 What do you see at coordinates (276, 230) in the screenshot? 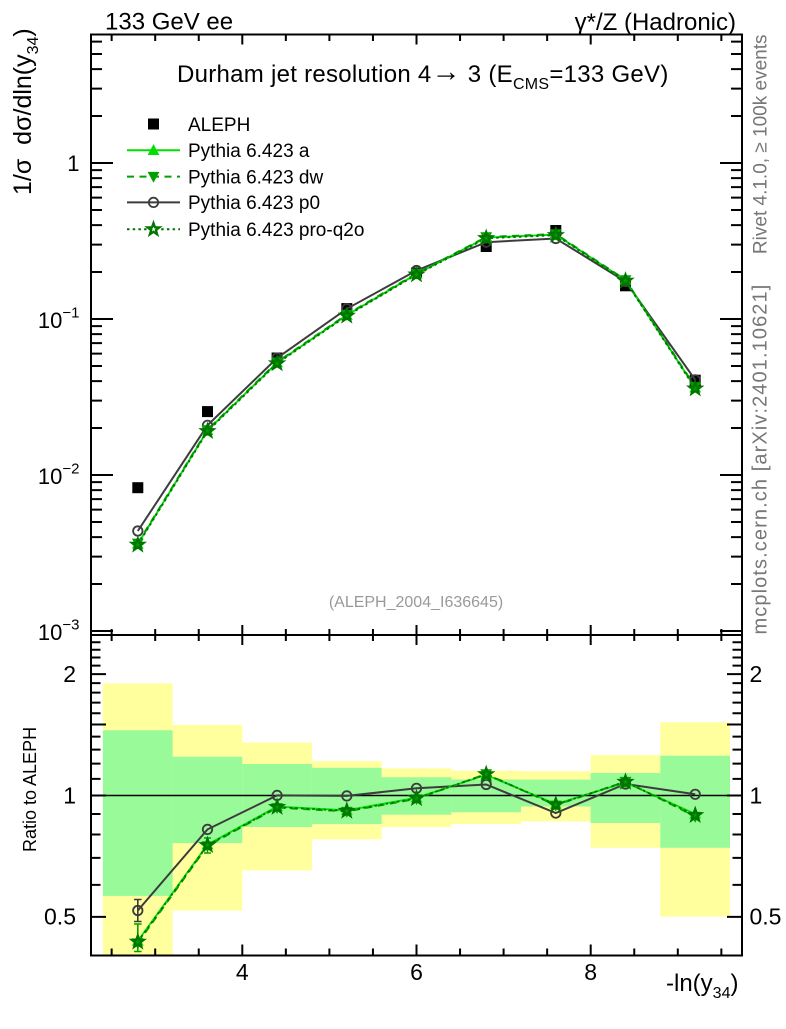
I see `svg-text: Pythia 6.423 pro-q2o` at bounding box center [276, 230].